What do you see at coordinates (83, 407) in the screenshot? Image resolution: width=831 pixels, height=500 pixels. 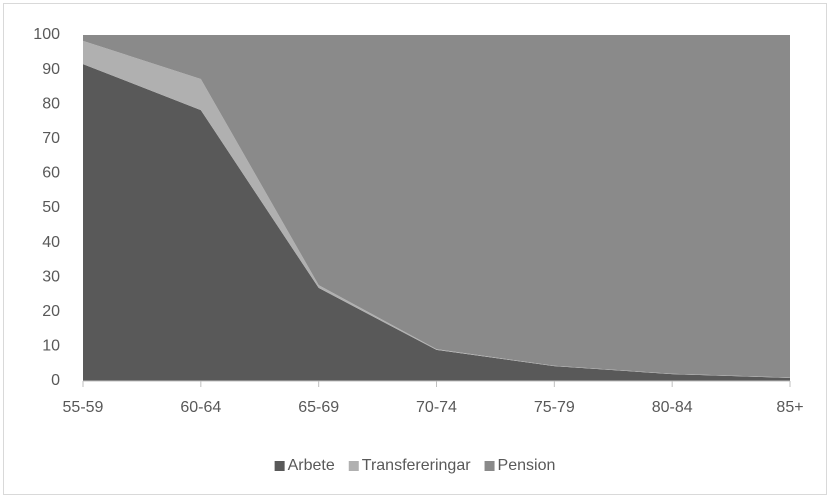 I see `x-tick-label: 55-59` at bounding box center [83, 407].